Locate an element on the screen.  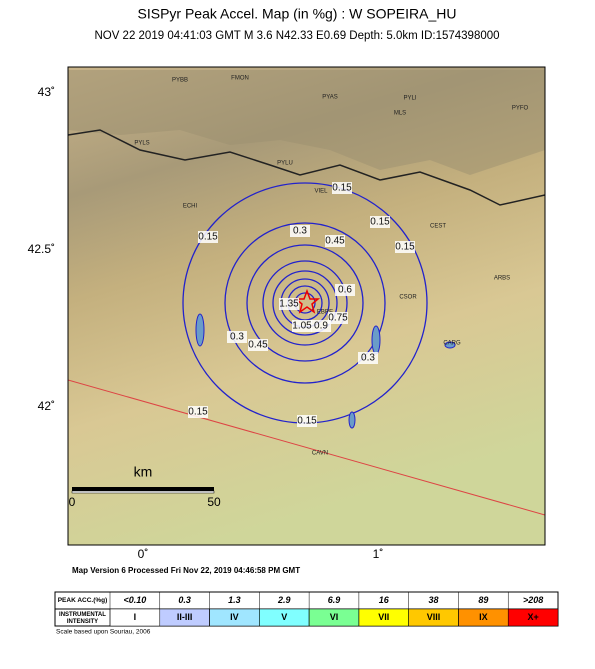
pga-value: 89 is located at coordinates (483, 600).